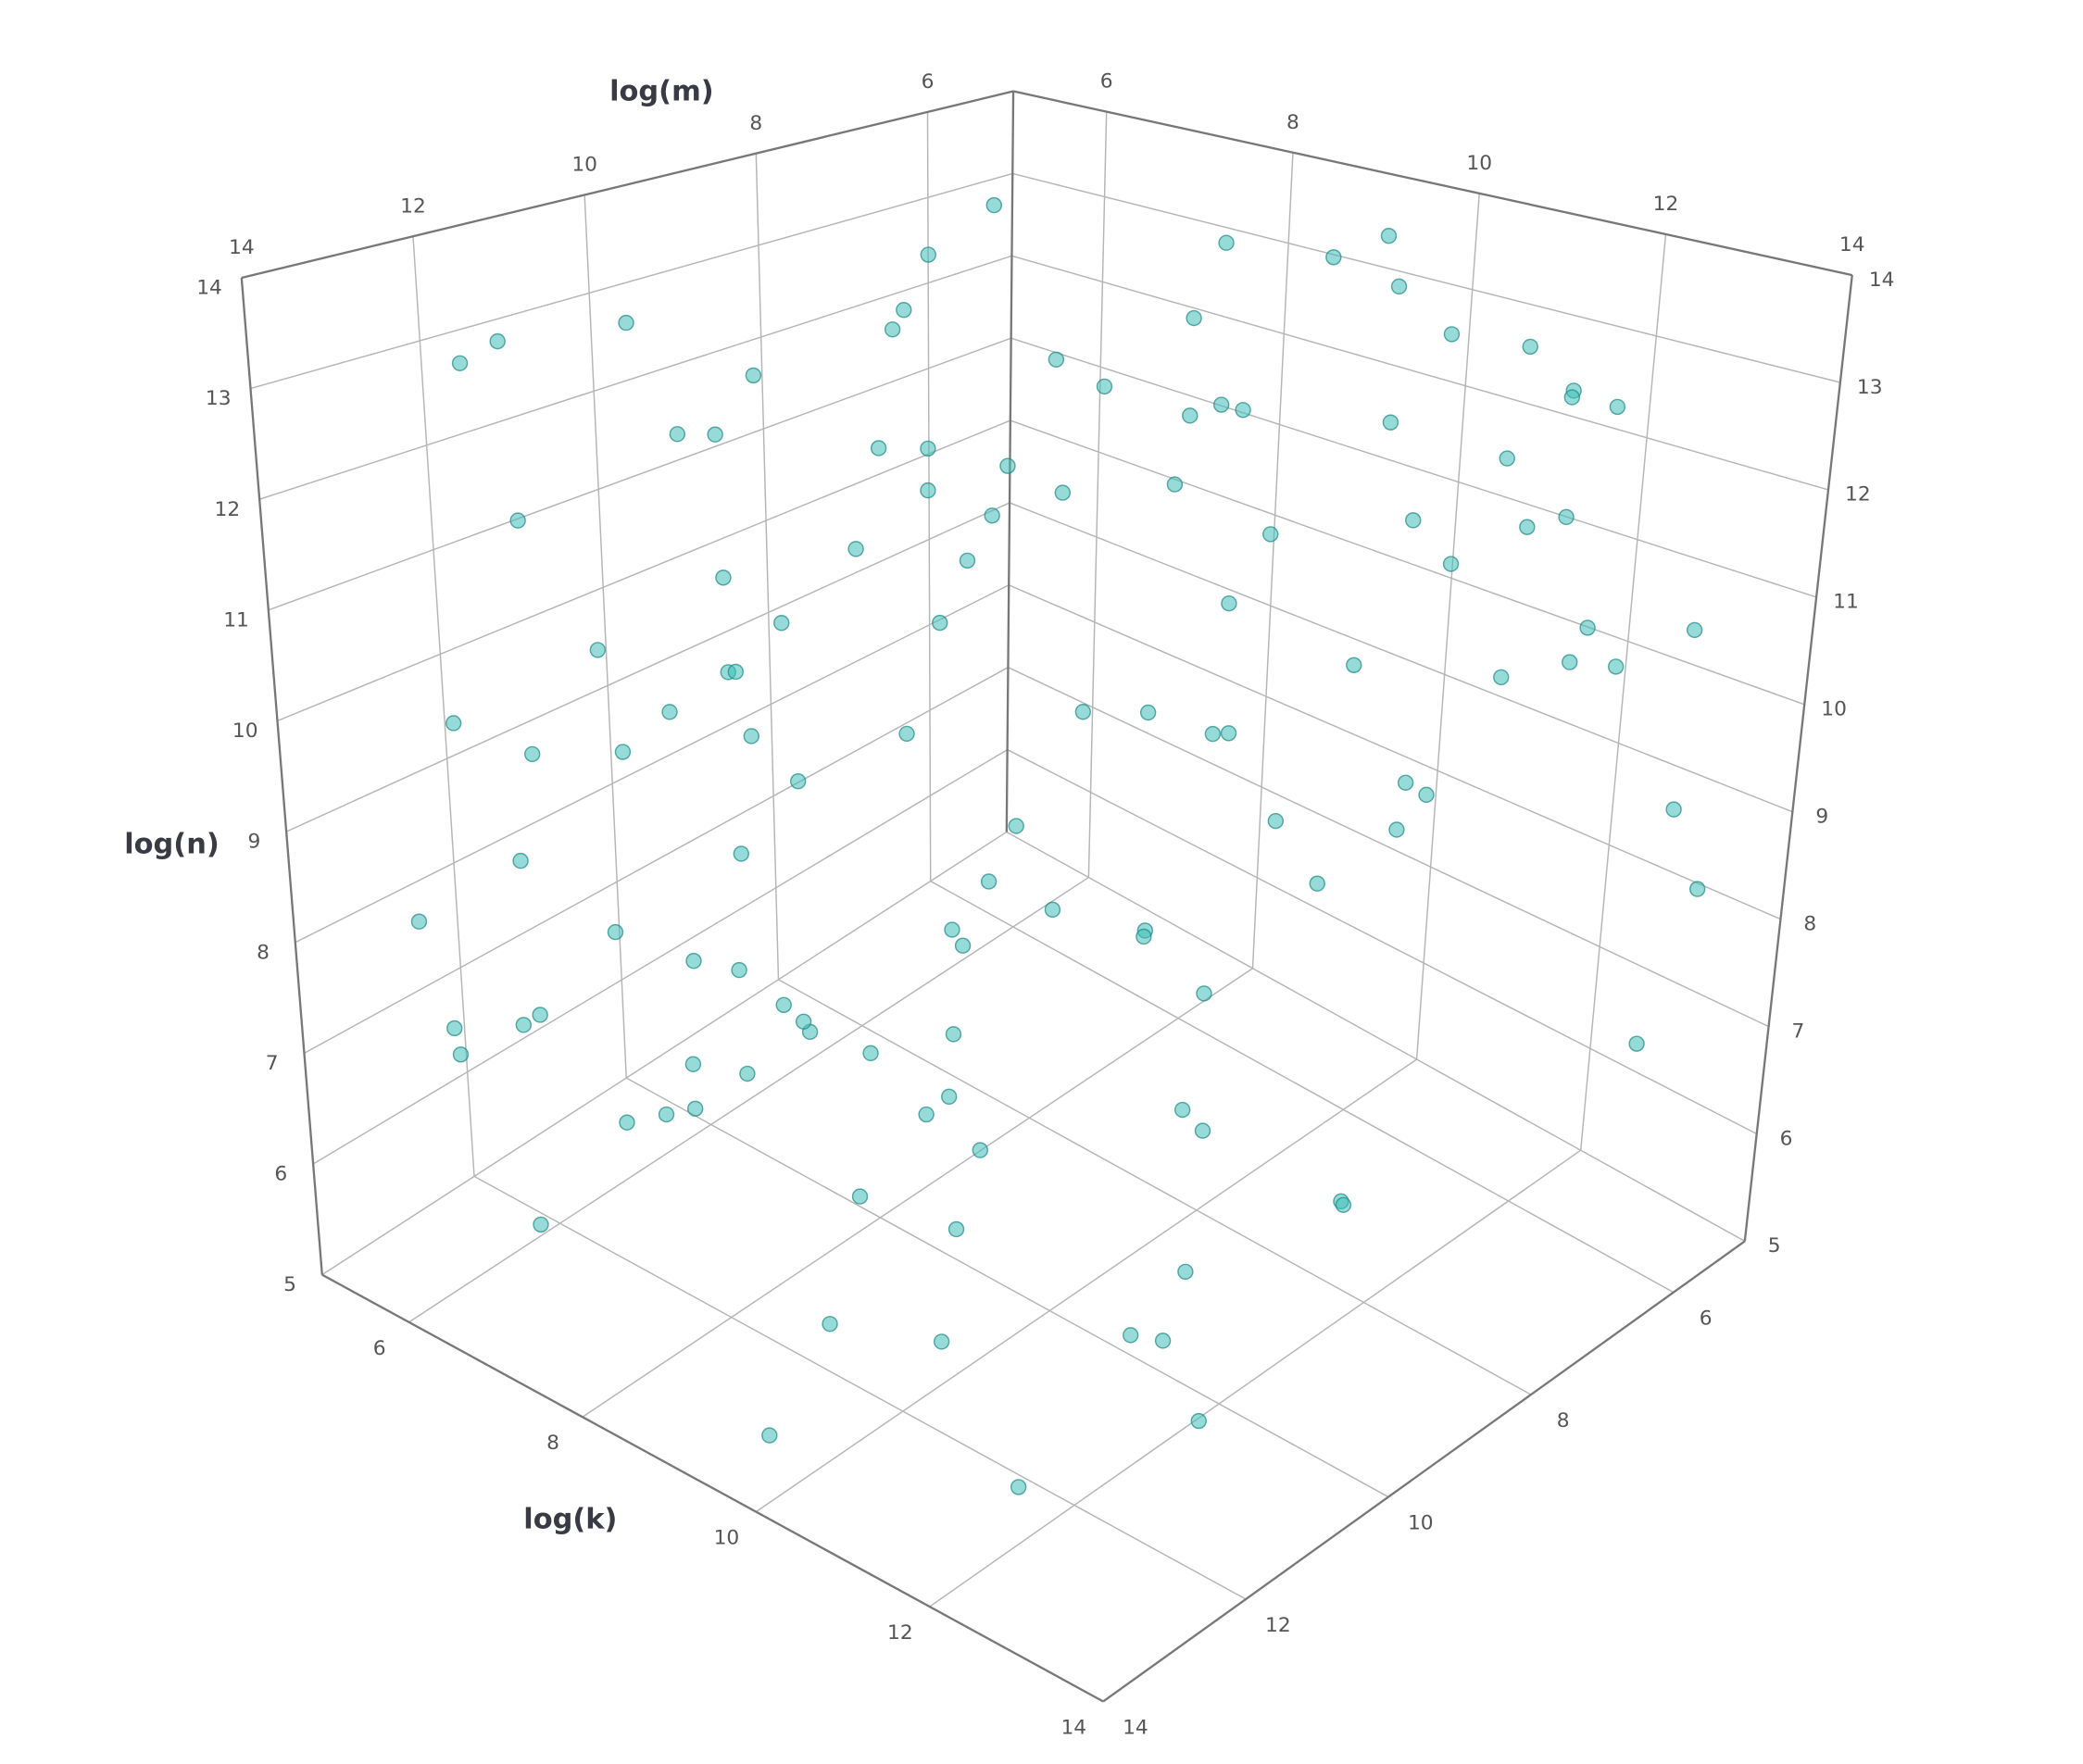 The image size is (2083, 1764). What do you see at coordinates (570, 1519) in the screenshot?
I see `x-axis-title: log(k)` at bounding box center [570, 1519].